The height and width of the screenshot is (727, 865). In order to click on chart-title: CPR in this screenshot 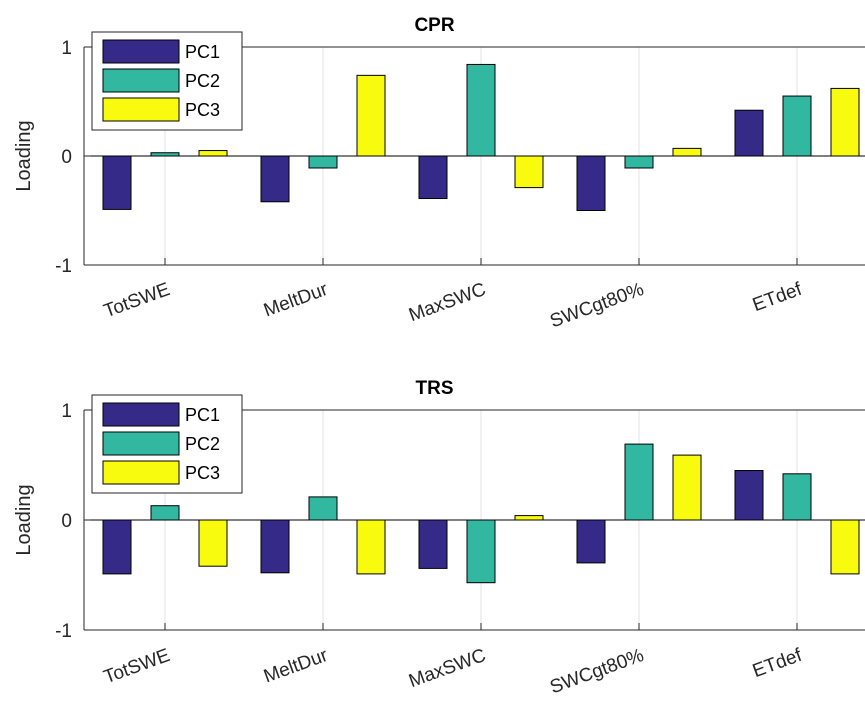, I will do `click(434, 25)`.